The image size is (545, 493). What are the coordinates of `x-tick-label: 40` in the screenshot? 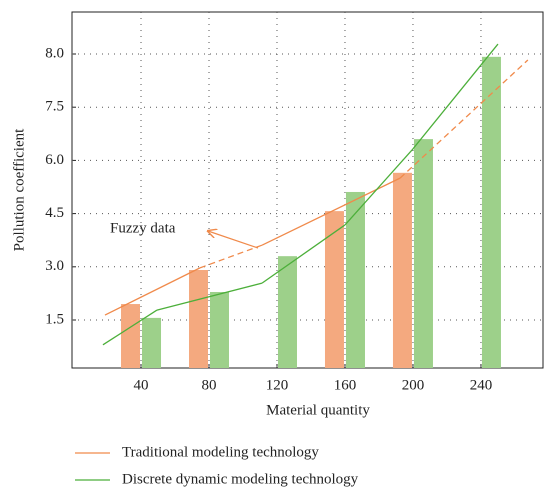 It's located at (141, 385).